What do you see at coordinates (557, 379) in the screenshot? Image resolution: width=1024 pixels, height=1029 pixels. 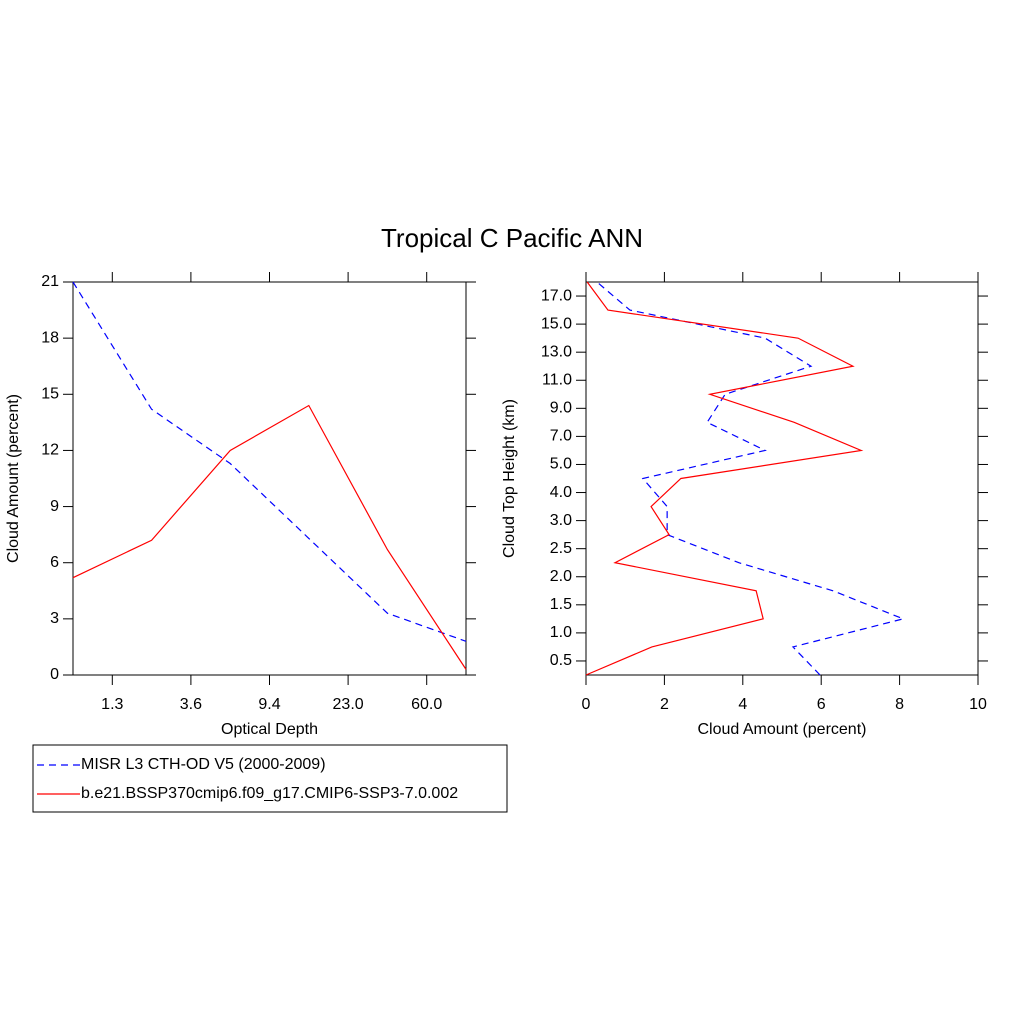 I see `y-tick-label: 11.0` at bounding box center [557, 379].